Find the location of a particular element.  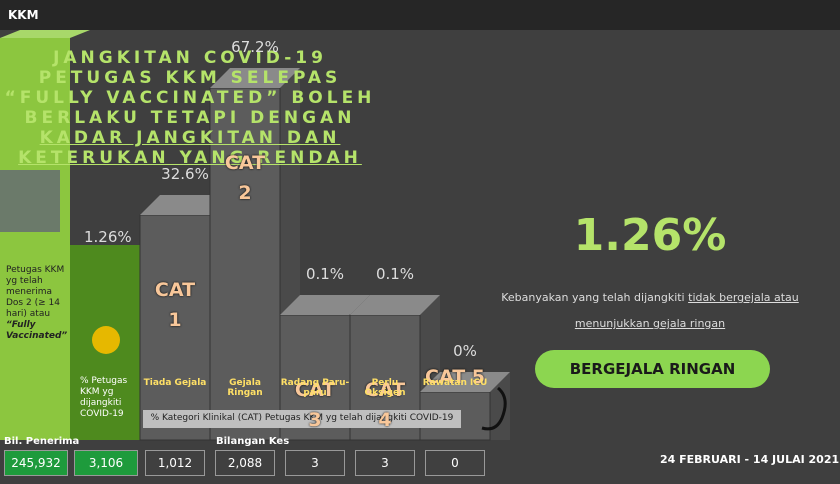

cases-box: 0 is located at coordinates (455, 463).